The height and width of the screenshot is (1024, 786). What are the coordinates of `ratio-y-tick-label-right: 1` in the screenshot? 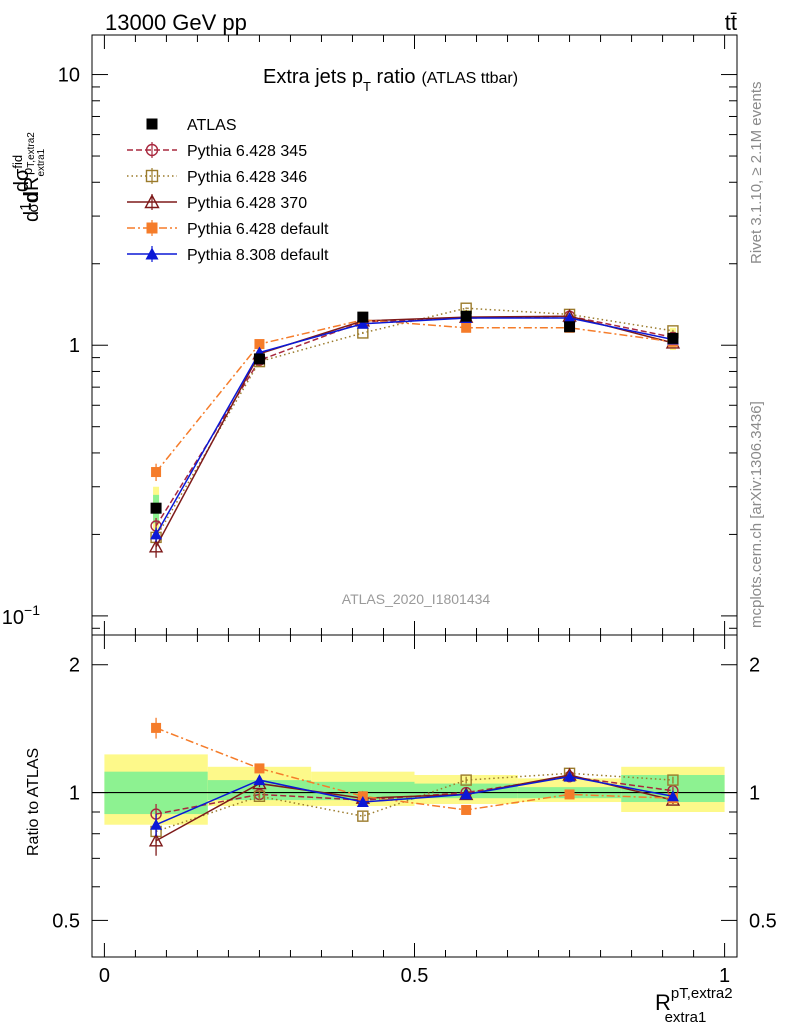 It's located at (754, 794).